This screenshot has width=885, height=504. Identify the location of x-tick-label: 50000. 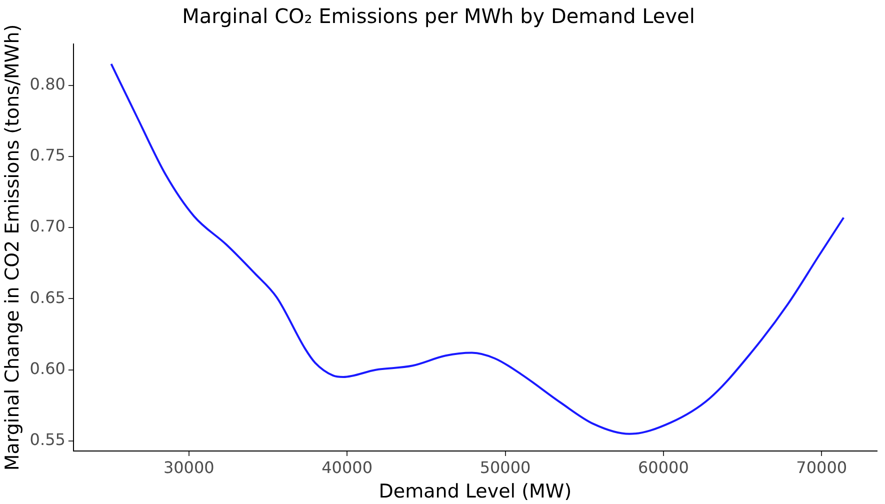
(505, 467).